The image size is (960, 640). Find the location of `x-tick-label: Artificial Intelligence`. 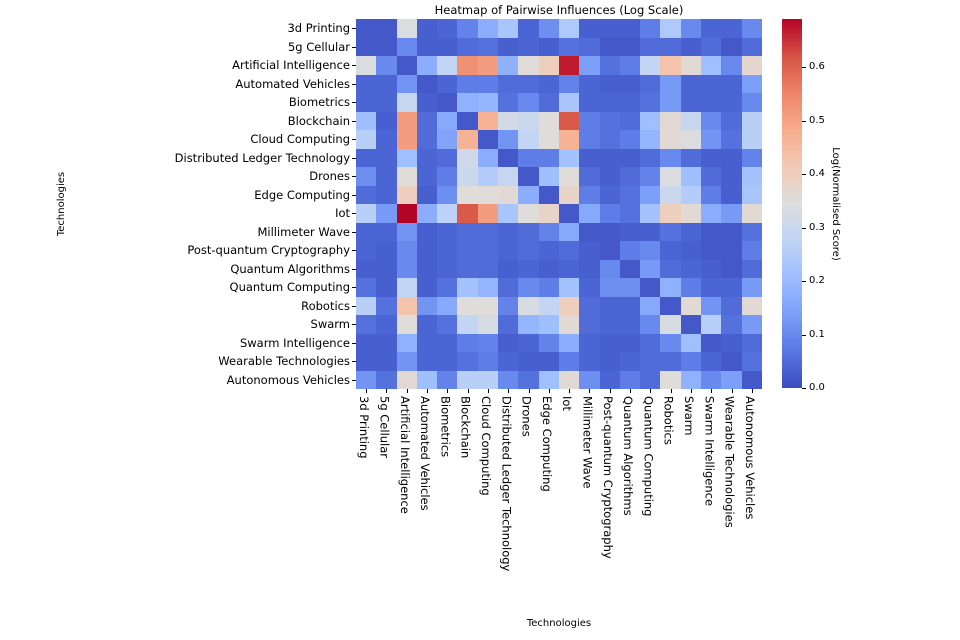

x-tick-label: Artificial Intelligence is located at coordinates (404, 455).